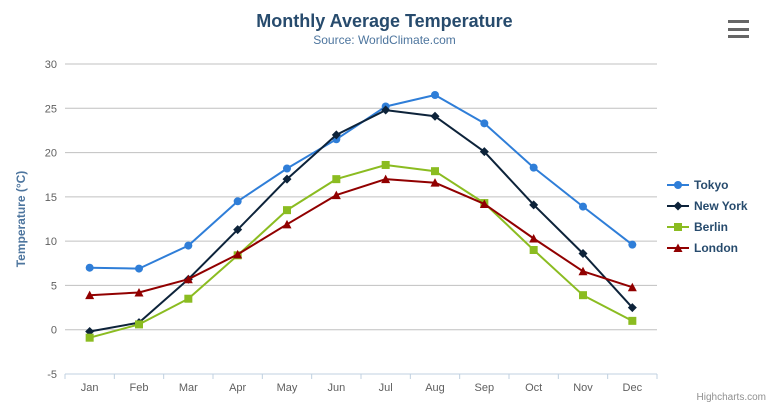  I want to click on svg-text: Mar, so click(188, 388).